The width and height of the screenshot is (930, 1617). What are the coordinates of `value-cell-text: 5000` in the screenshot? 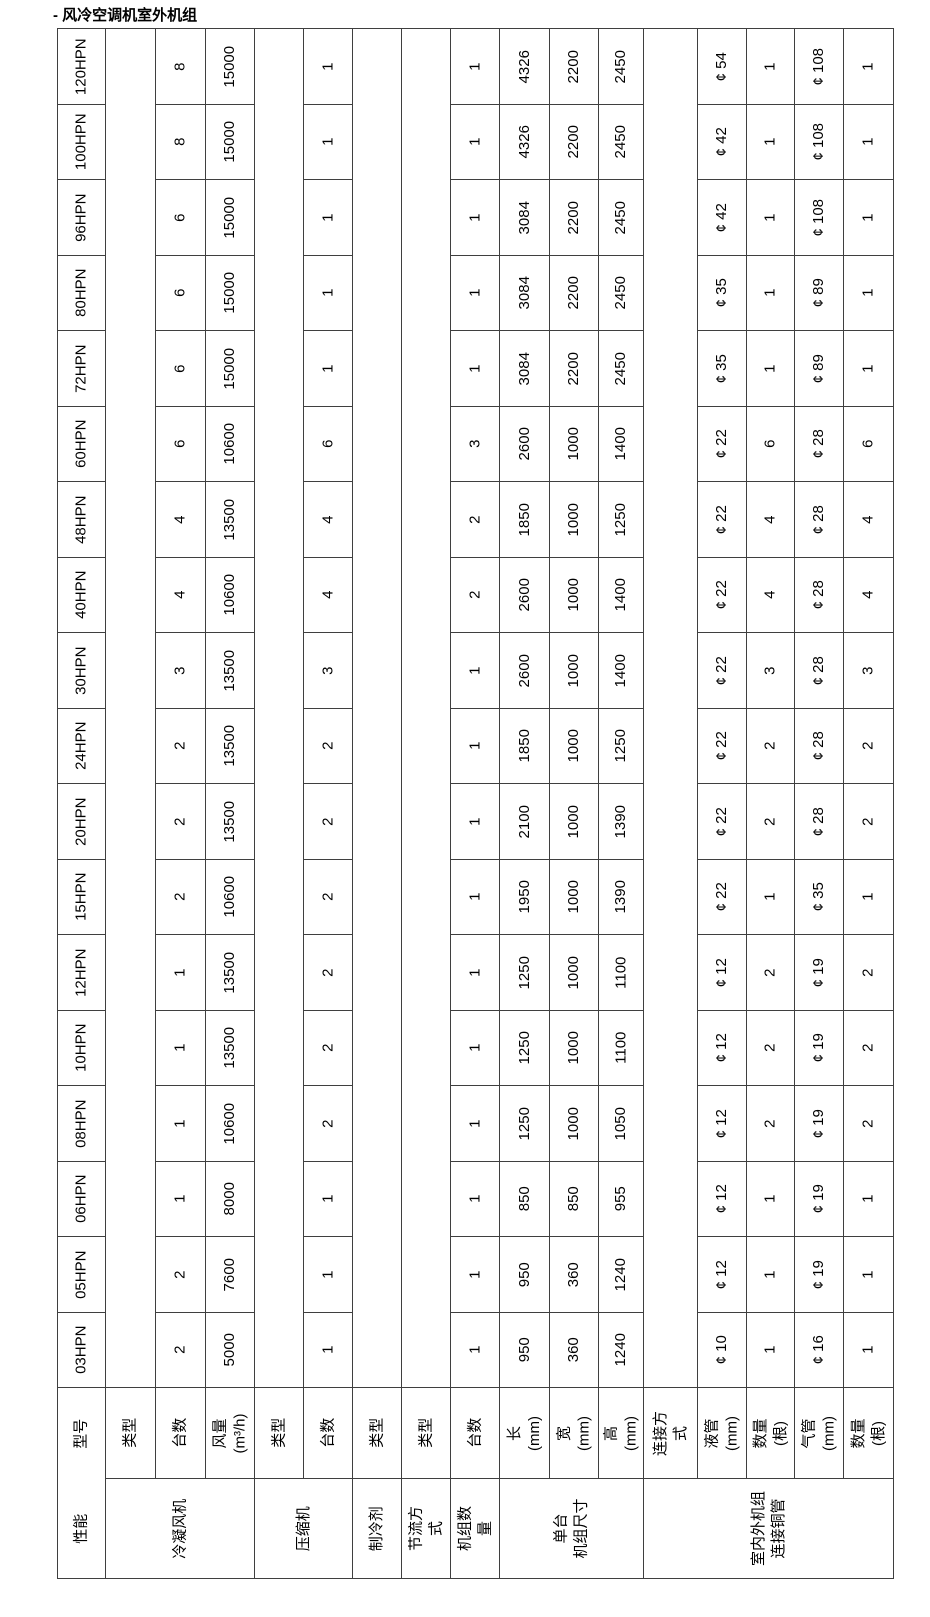 It's located at (230, 1350).